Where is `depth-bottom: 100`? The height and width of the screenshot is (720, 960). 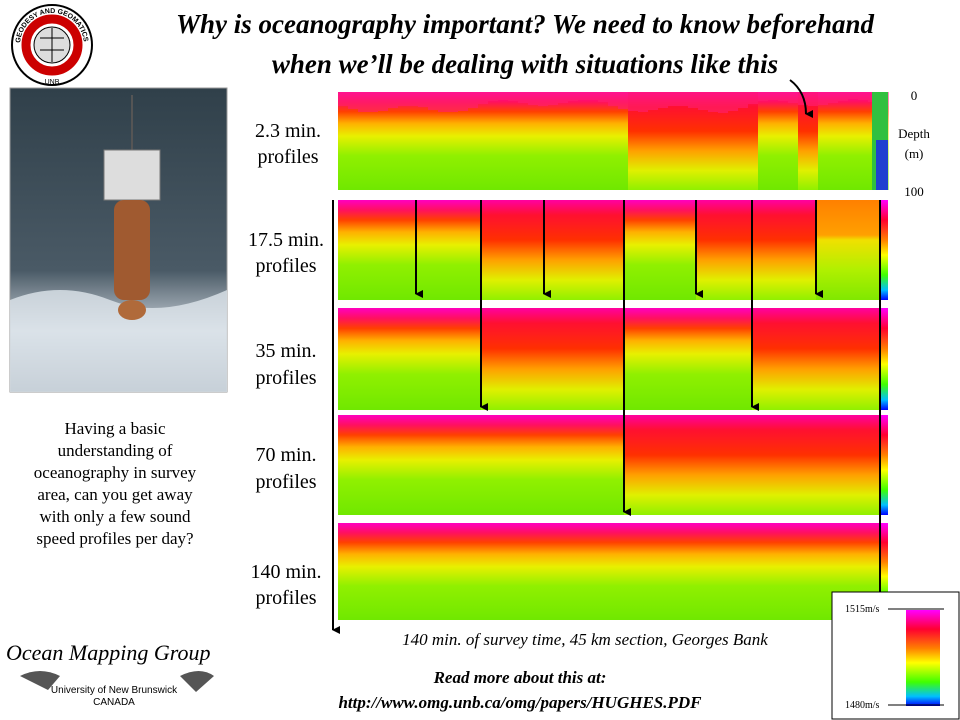
depth-bottom: 100 is located at coordinates (914, 191).